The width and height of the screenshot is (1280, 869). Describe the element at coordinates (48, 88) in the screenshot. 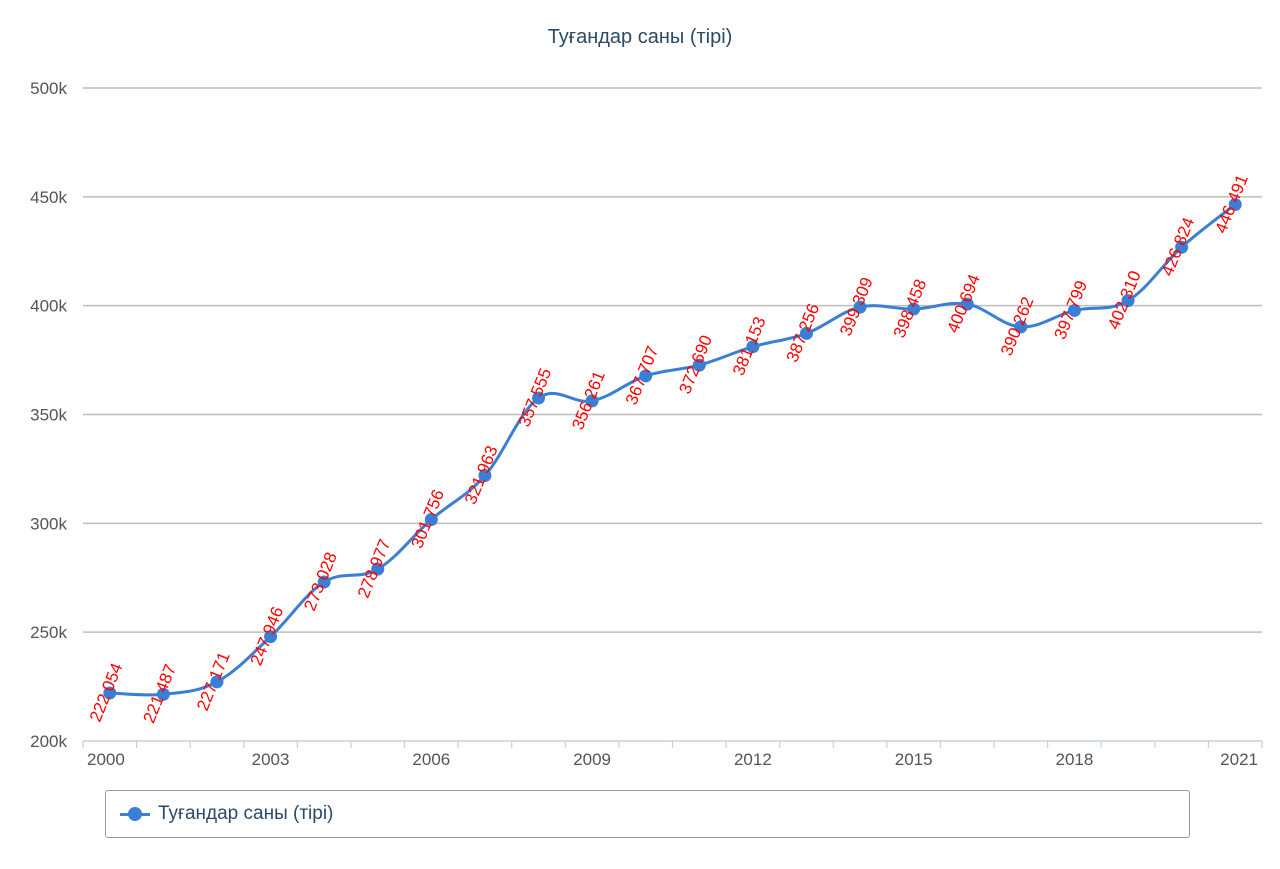

I see `y-tick-label: 500k` at that location.